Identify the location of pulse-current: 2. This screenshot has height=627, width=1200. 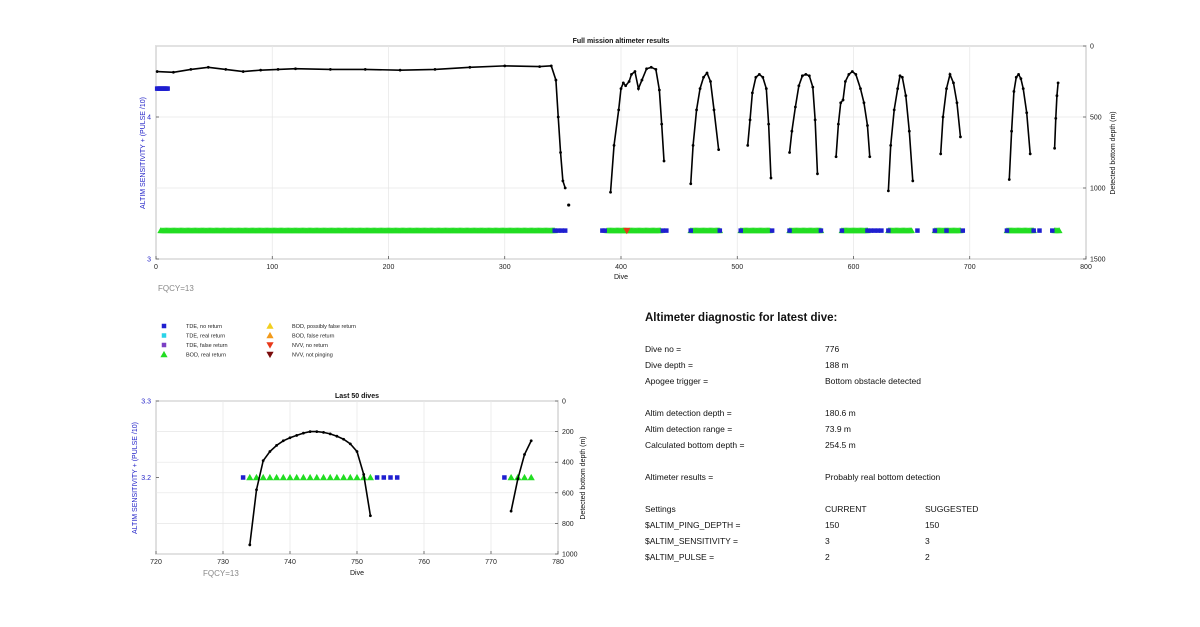
(827, 557).